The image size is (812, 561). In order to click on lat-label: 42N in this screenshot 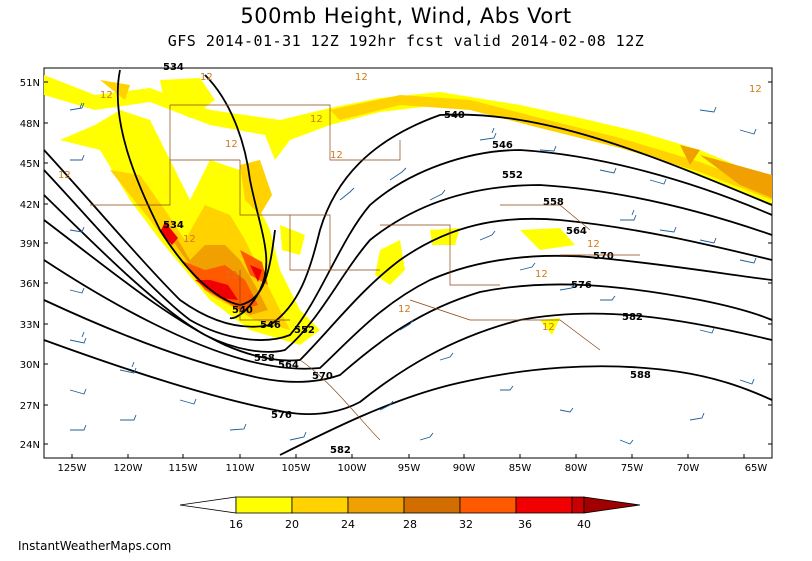, I will do `click(30, 205)`.